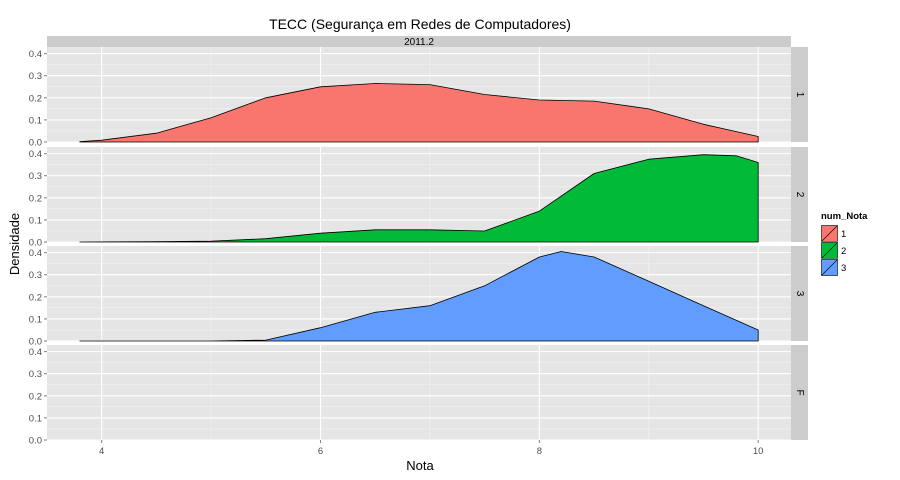 Image resolution: width=900 pixels, height=480 pixels. What do you see at coordinates (320, 451) in the screenshot?
I see `x-tick-label: 6` at bounding box center [320, 451].